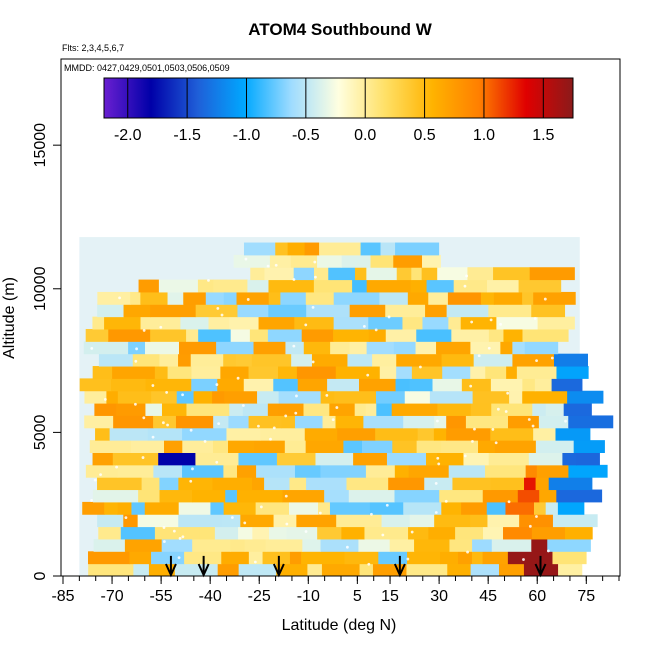 The image size is (650, 650). What do you see at coordinates (390, 596) in the screenshot?
I see `x-tick-label: 15` at bounding box center [390, 596].